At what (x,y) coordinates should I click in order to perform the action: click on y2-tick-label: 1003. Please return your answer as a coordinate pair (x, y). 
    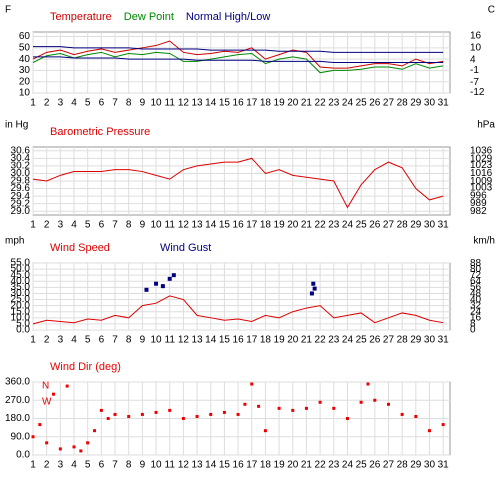
    Looking at the image, I should click on (481, 188).